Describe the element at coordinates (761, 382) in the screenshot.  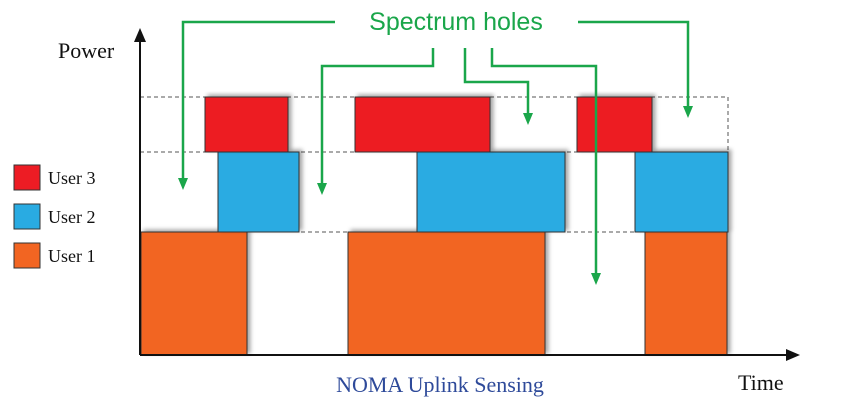
I see `x-axis-label: Time` at that location.